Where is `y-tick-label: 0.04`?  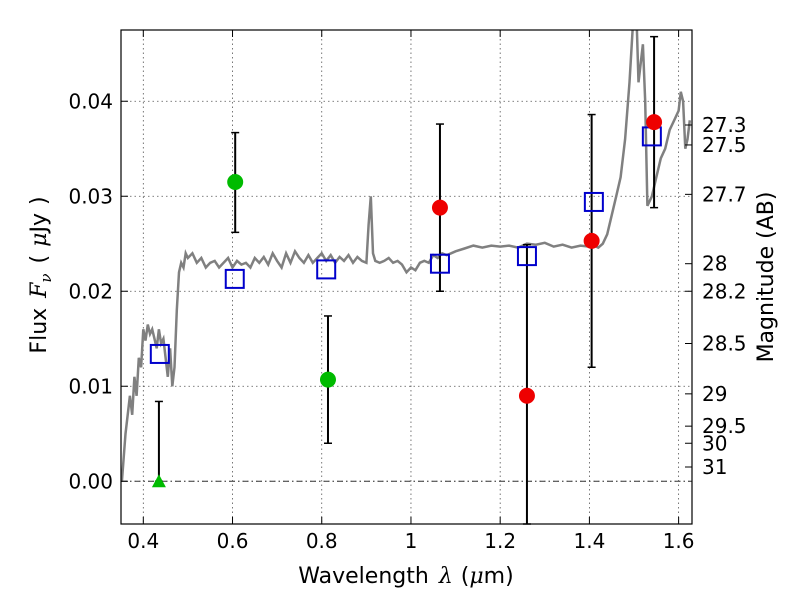
y-tick-label: 0.04 is located at coordinates (90, 101).